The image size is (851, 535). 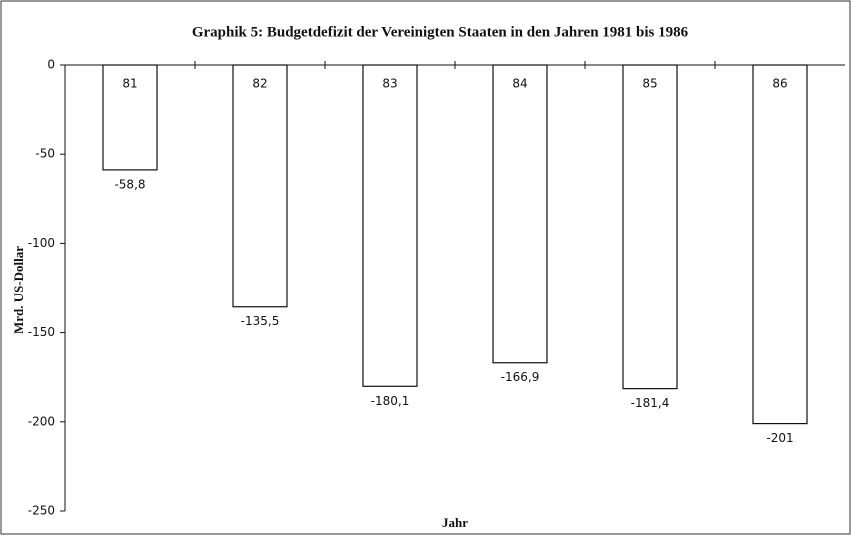 I want to click on y-tick-label: -250, so click(x=41, y=511).